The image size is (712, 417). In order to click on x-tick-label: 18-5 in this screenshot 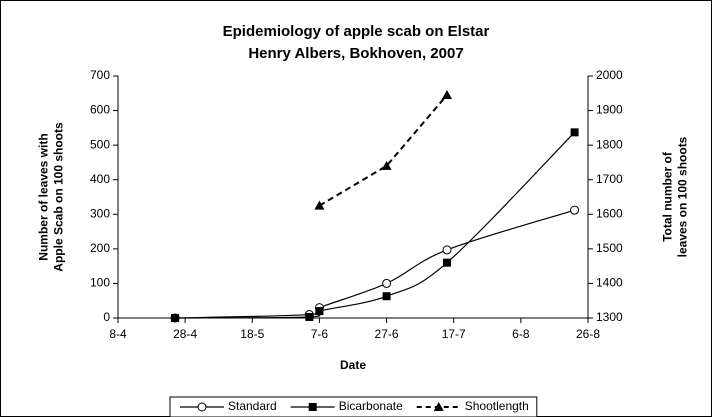, I will do `click(252, 334)`.